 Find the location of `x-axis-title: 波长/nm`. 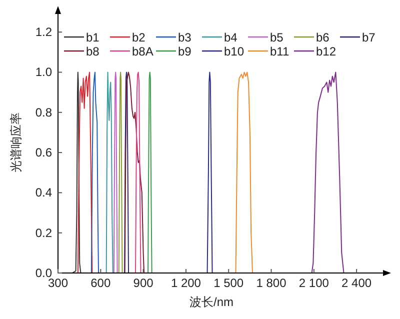

x-axis-title: 波长/nm is located at coordinates (211, 302).